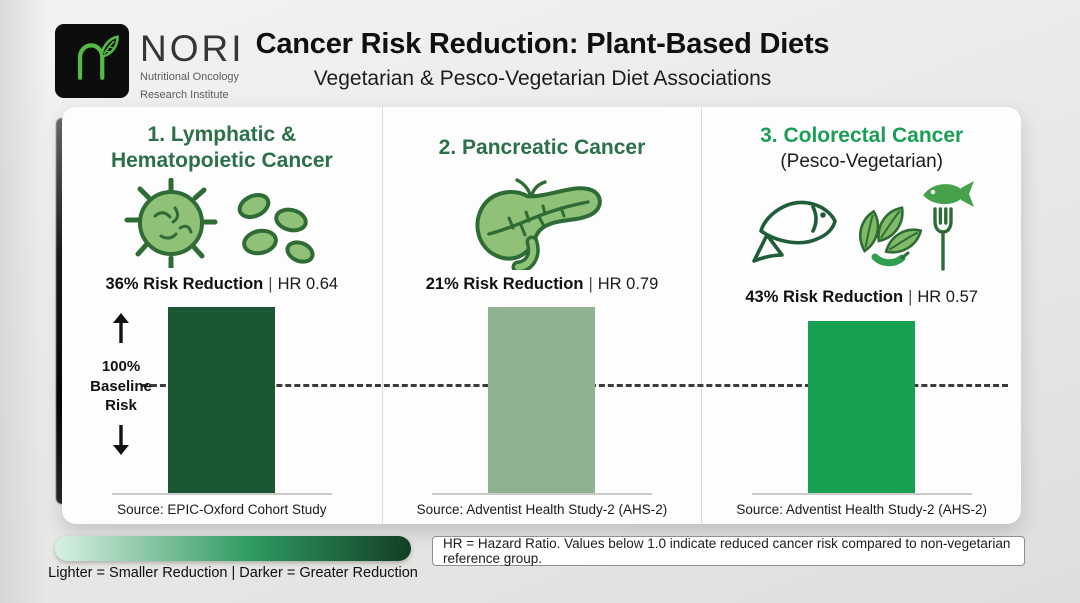 This screenshot has width=1080, height=603. Describe the element at coordinates (541, 494) in the screenshot. I see `panel-2-axis-line` at that location.